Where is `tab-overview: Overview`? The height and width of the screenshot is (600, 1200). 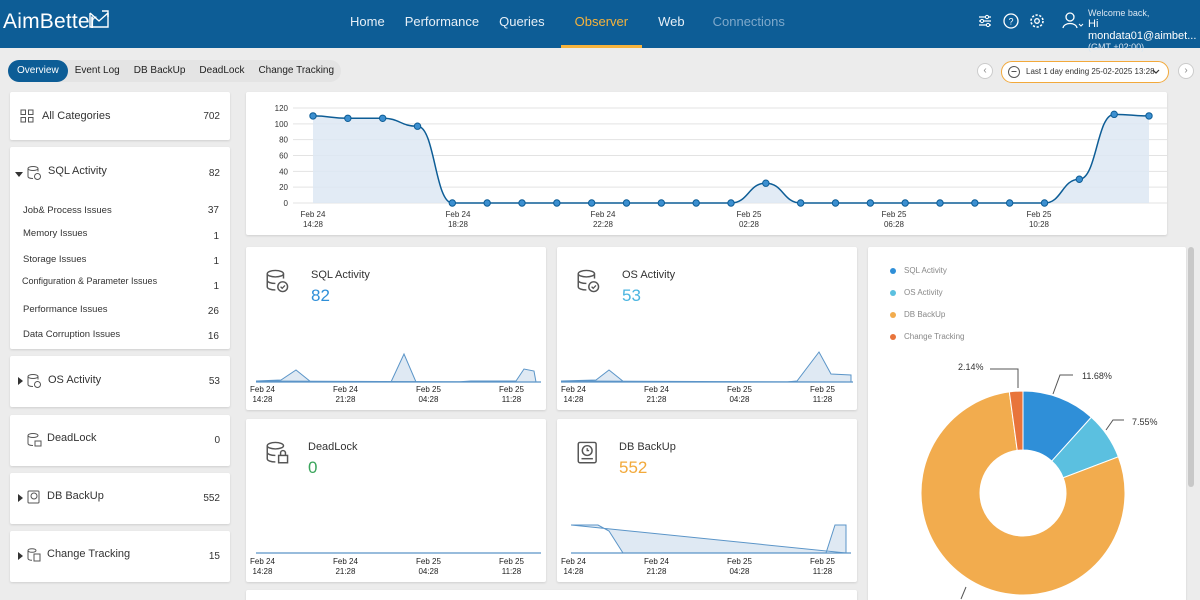
tab-overview: Overview is located at coordinates (38, 71).